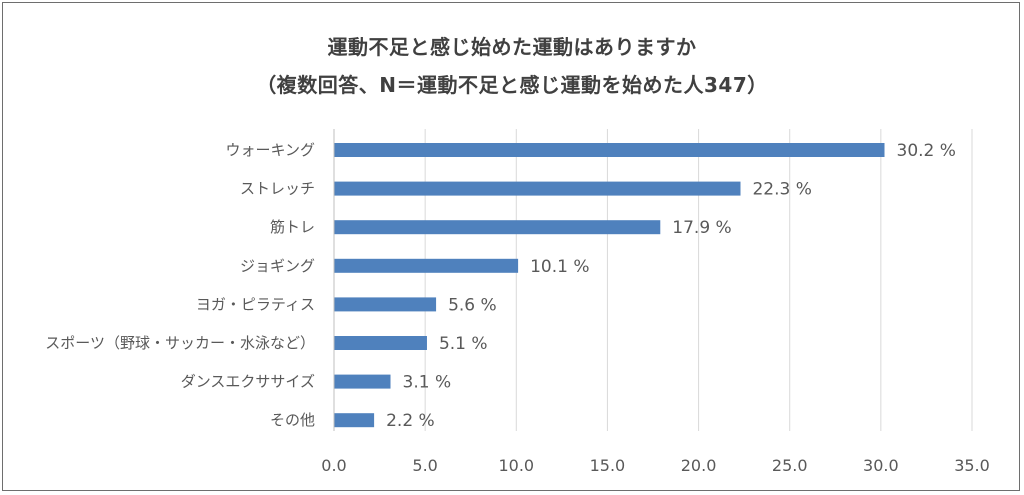 This screenshot has height=495, width=1024. What do you see at coordinates (701, 228) in the screenshot?
I see `data-label: 17.9 %` at bounding box center [701, 228].